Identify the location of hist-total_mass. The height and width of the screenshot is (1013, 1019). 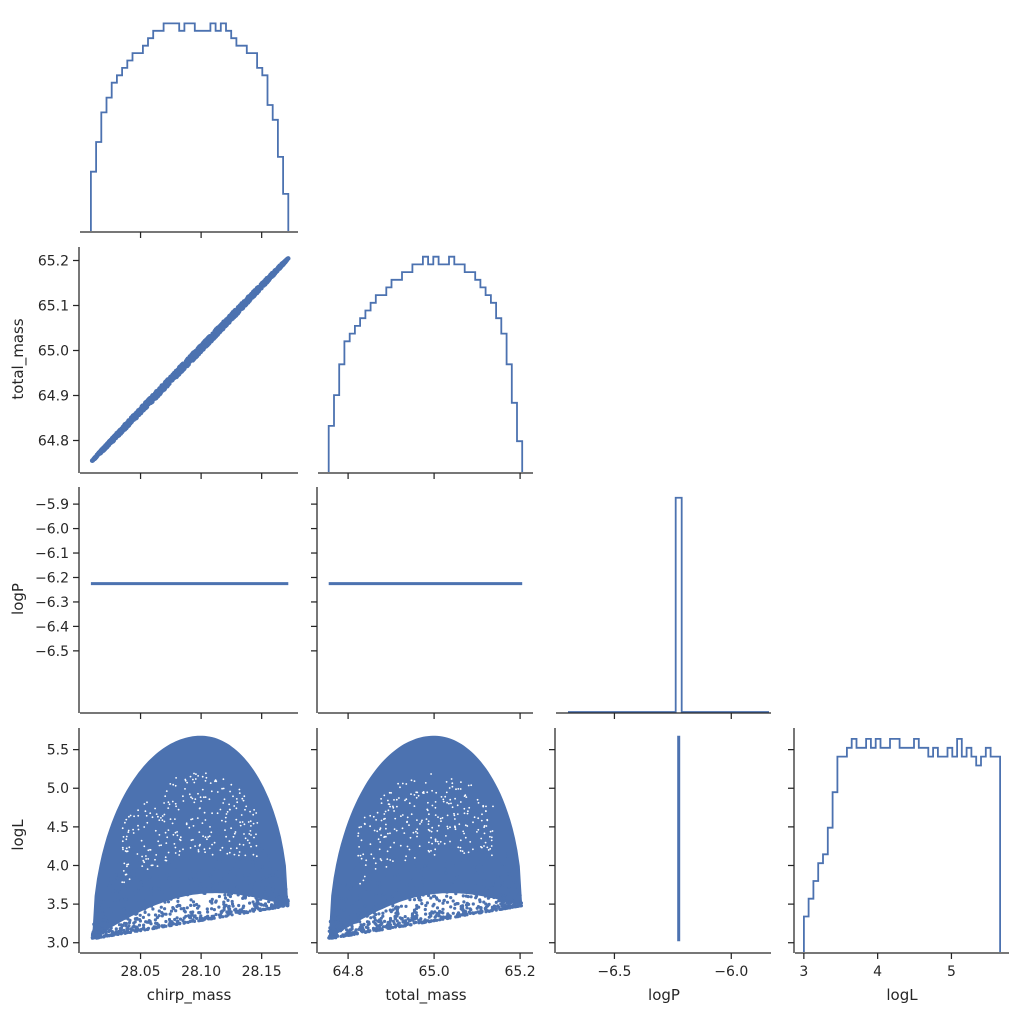
(425, 363).